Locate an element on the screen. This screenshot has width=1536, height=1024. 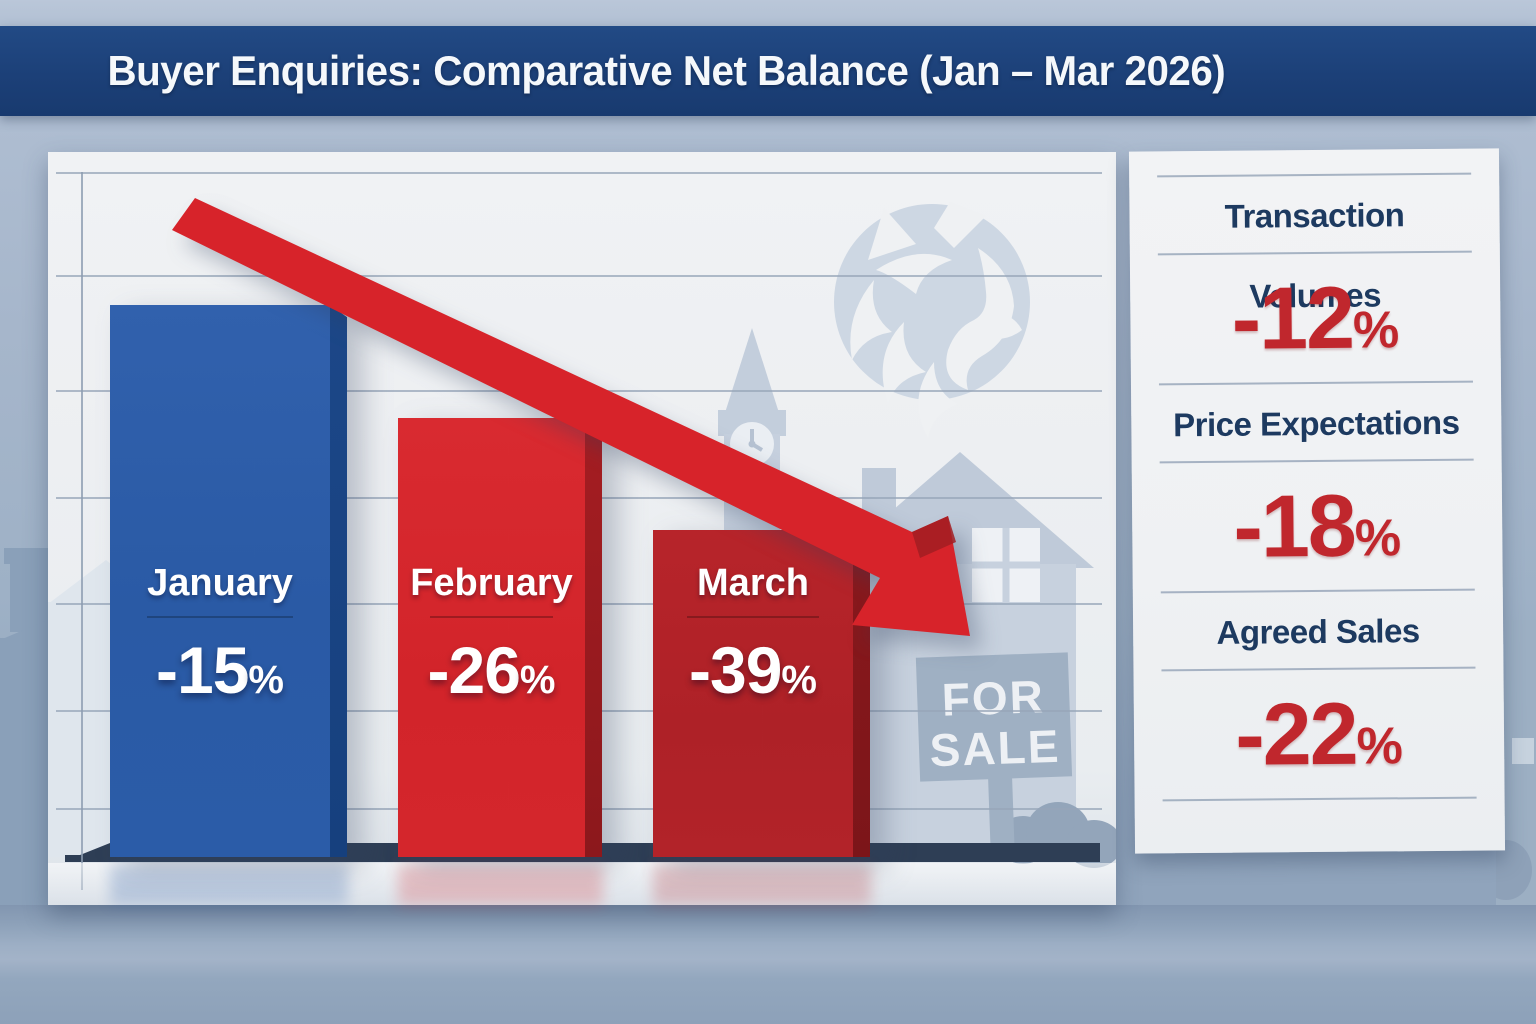
bar-january: January -15% is located at coordinates (228, 581).